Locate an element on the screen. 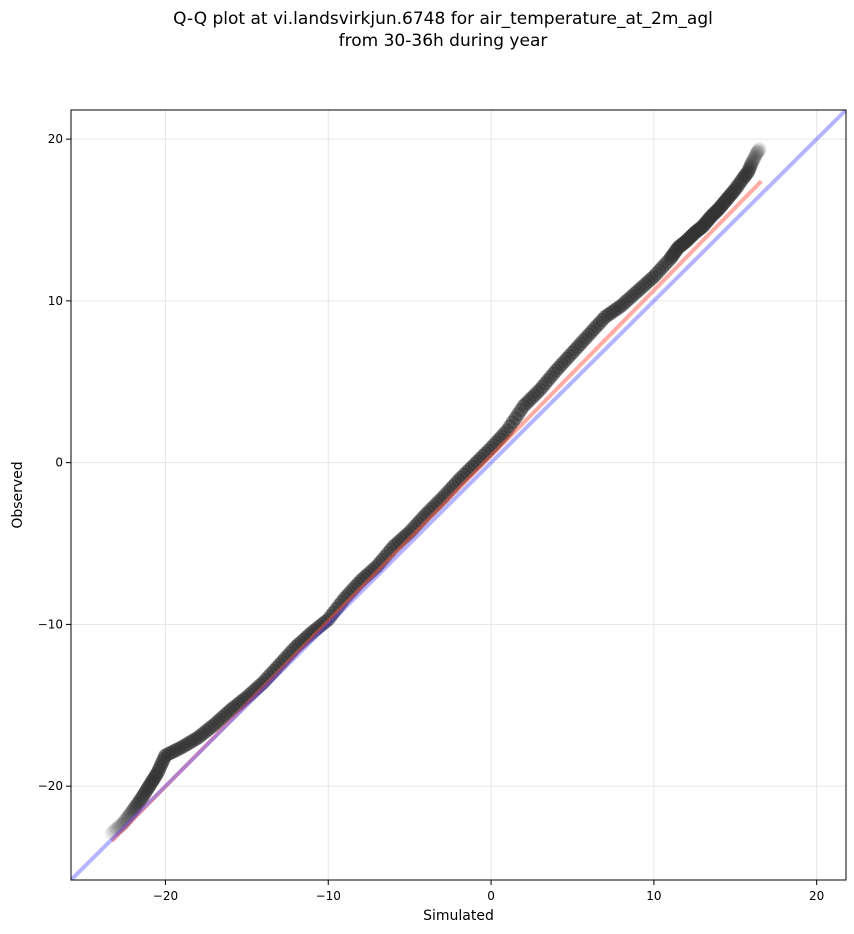 This screenshot has width=854, height=934. y-tick-label: 0 is located at coordinates (59, 463).